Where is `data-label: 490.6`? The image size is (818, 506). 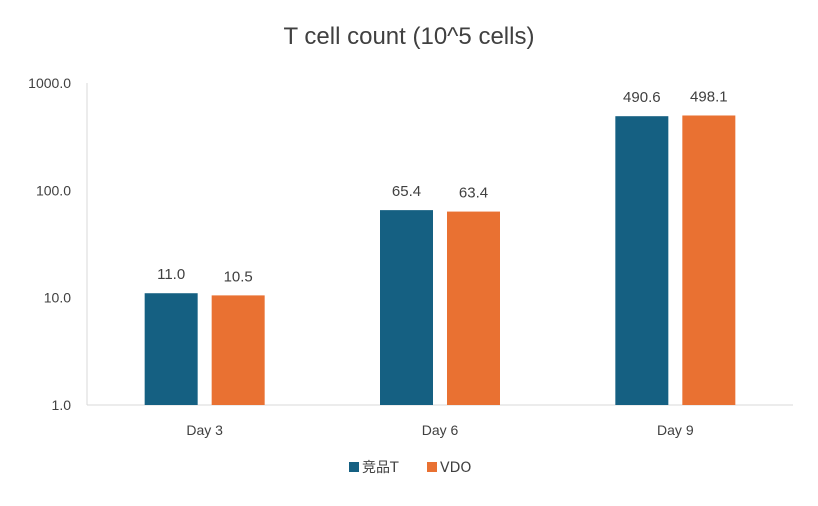
data-label: 490.6 is located at coordinates (642, 97).